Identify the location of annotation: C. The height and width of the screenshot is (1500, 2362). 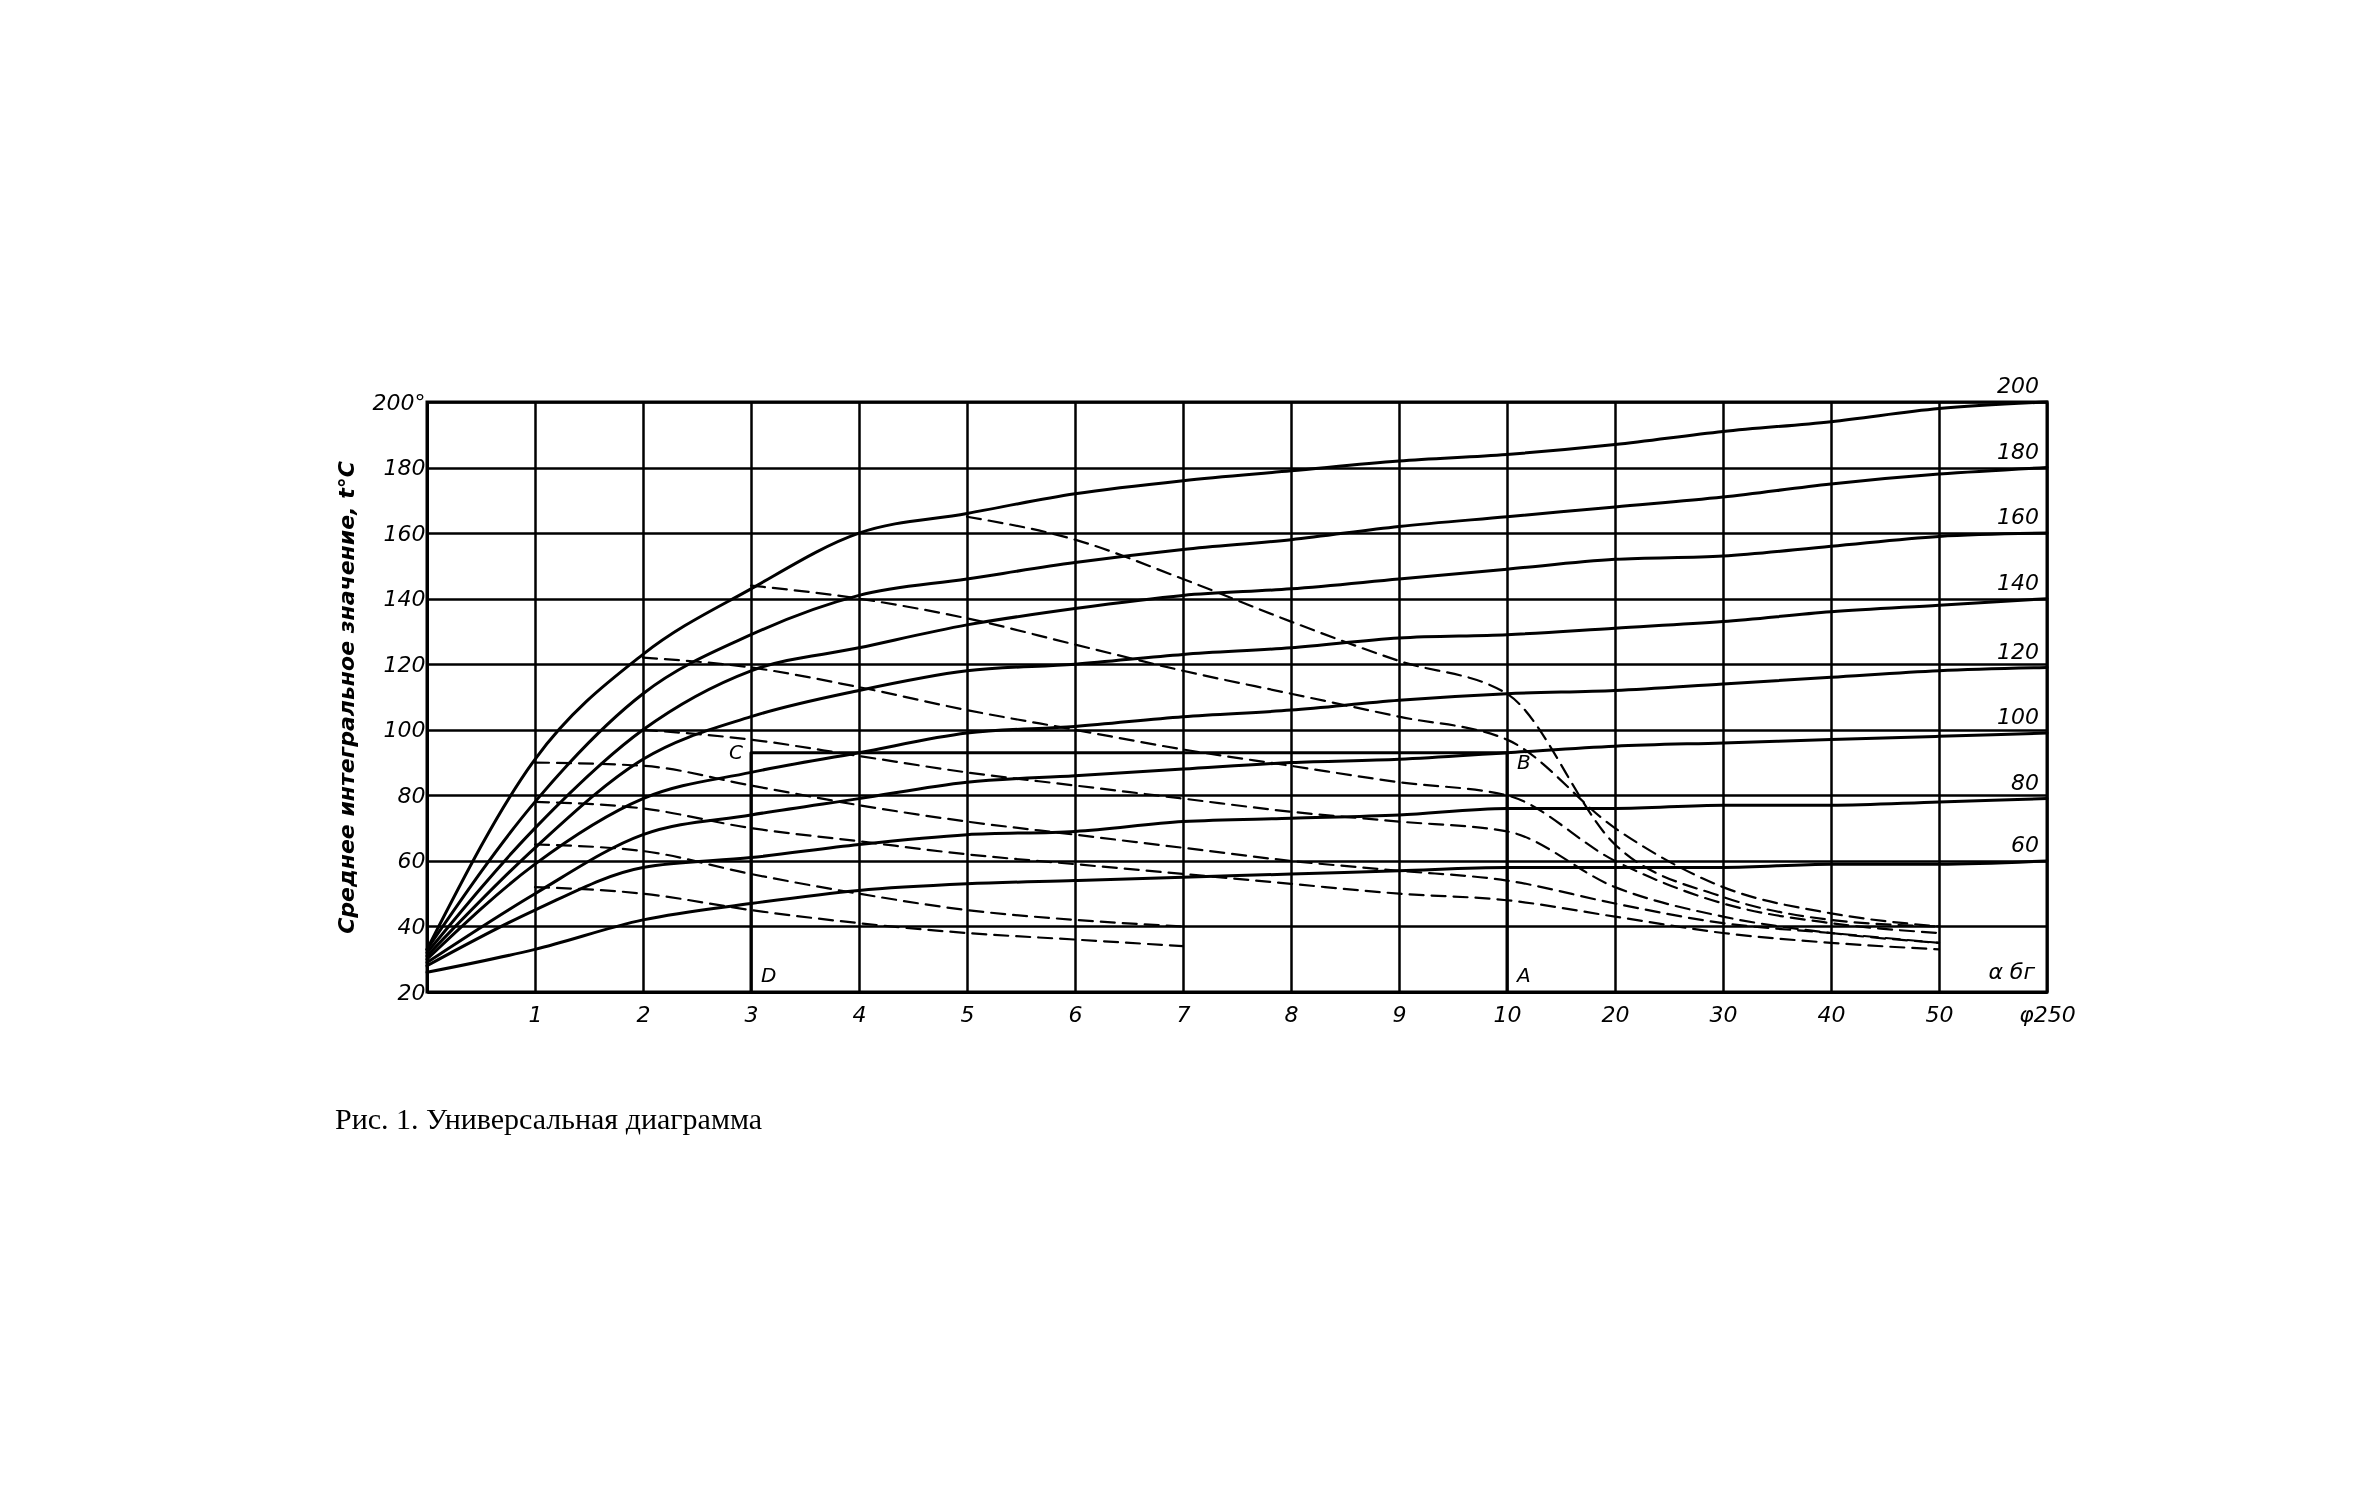
(736, 752).